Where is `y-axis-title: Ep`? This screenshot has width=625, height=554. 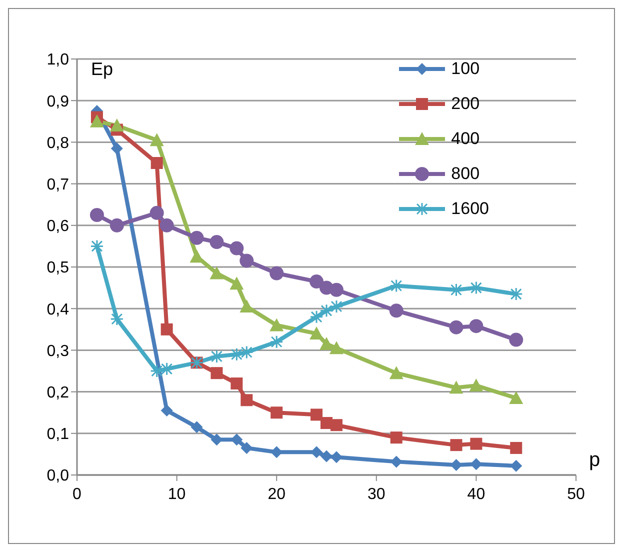
y-axis-title: Ep is located at coordinates (102, 69).